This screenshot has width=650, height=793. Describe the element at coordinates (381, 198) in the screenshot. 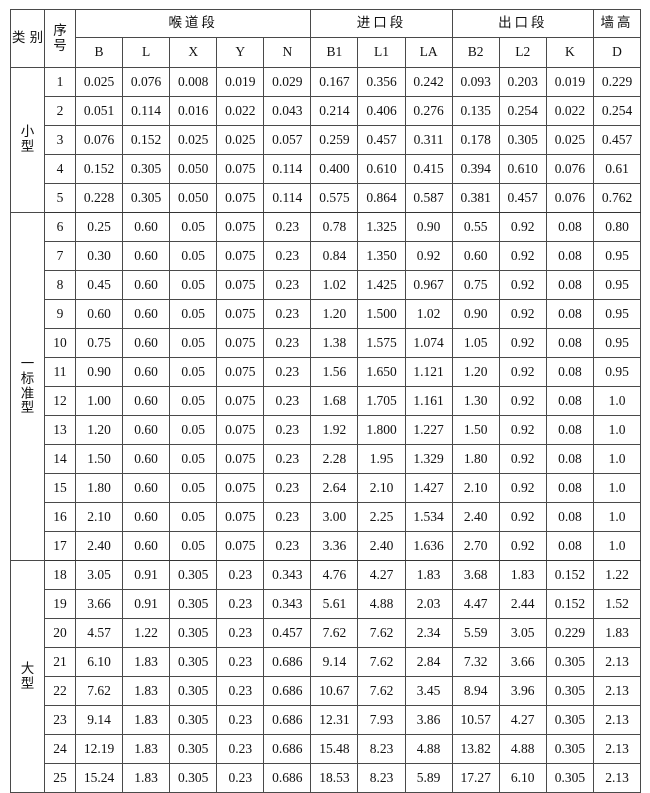

I see `data-cell-L1: 0.864` at that location.